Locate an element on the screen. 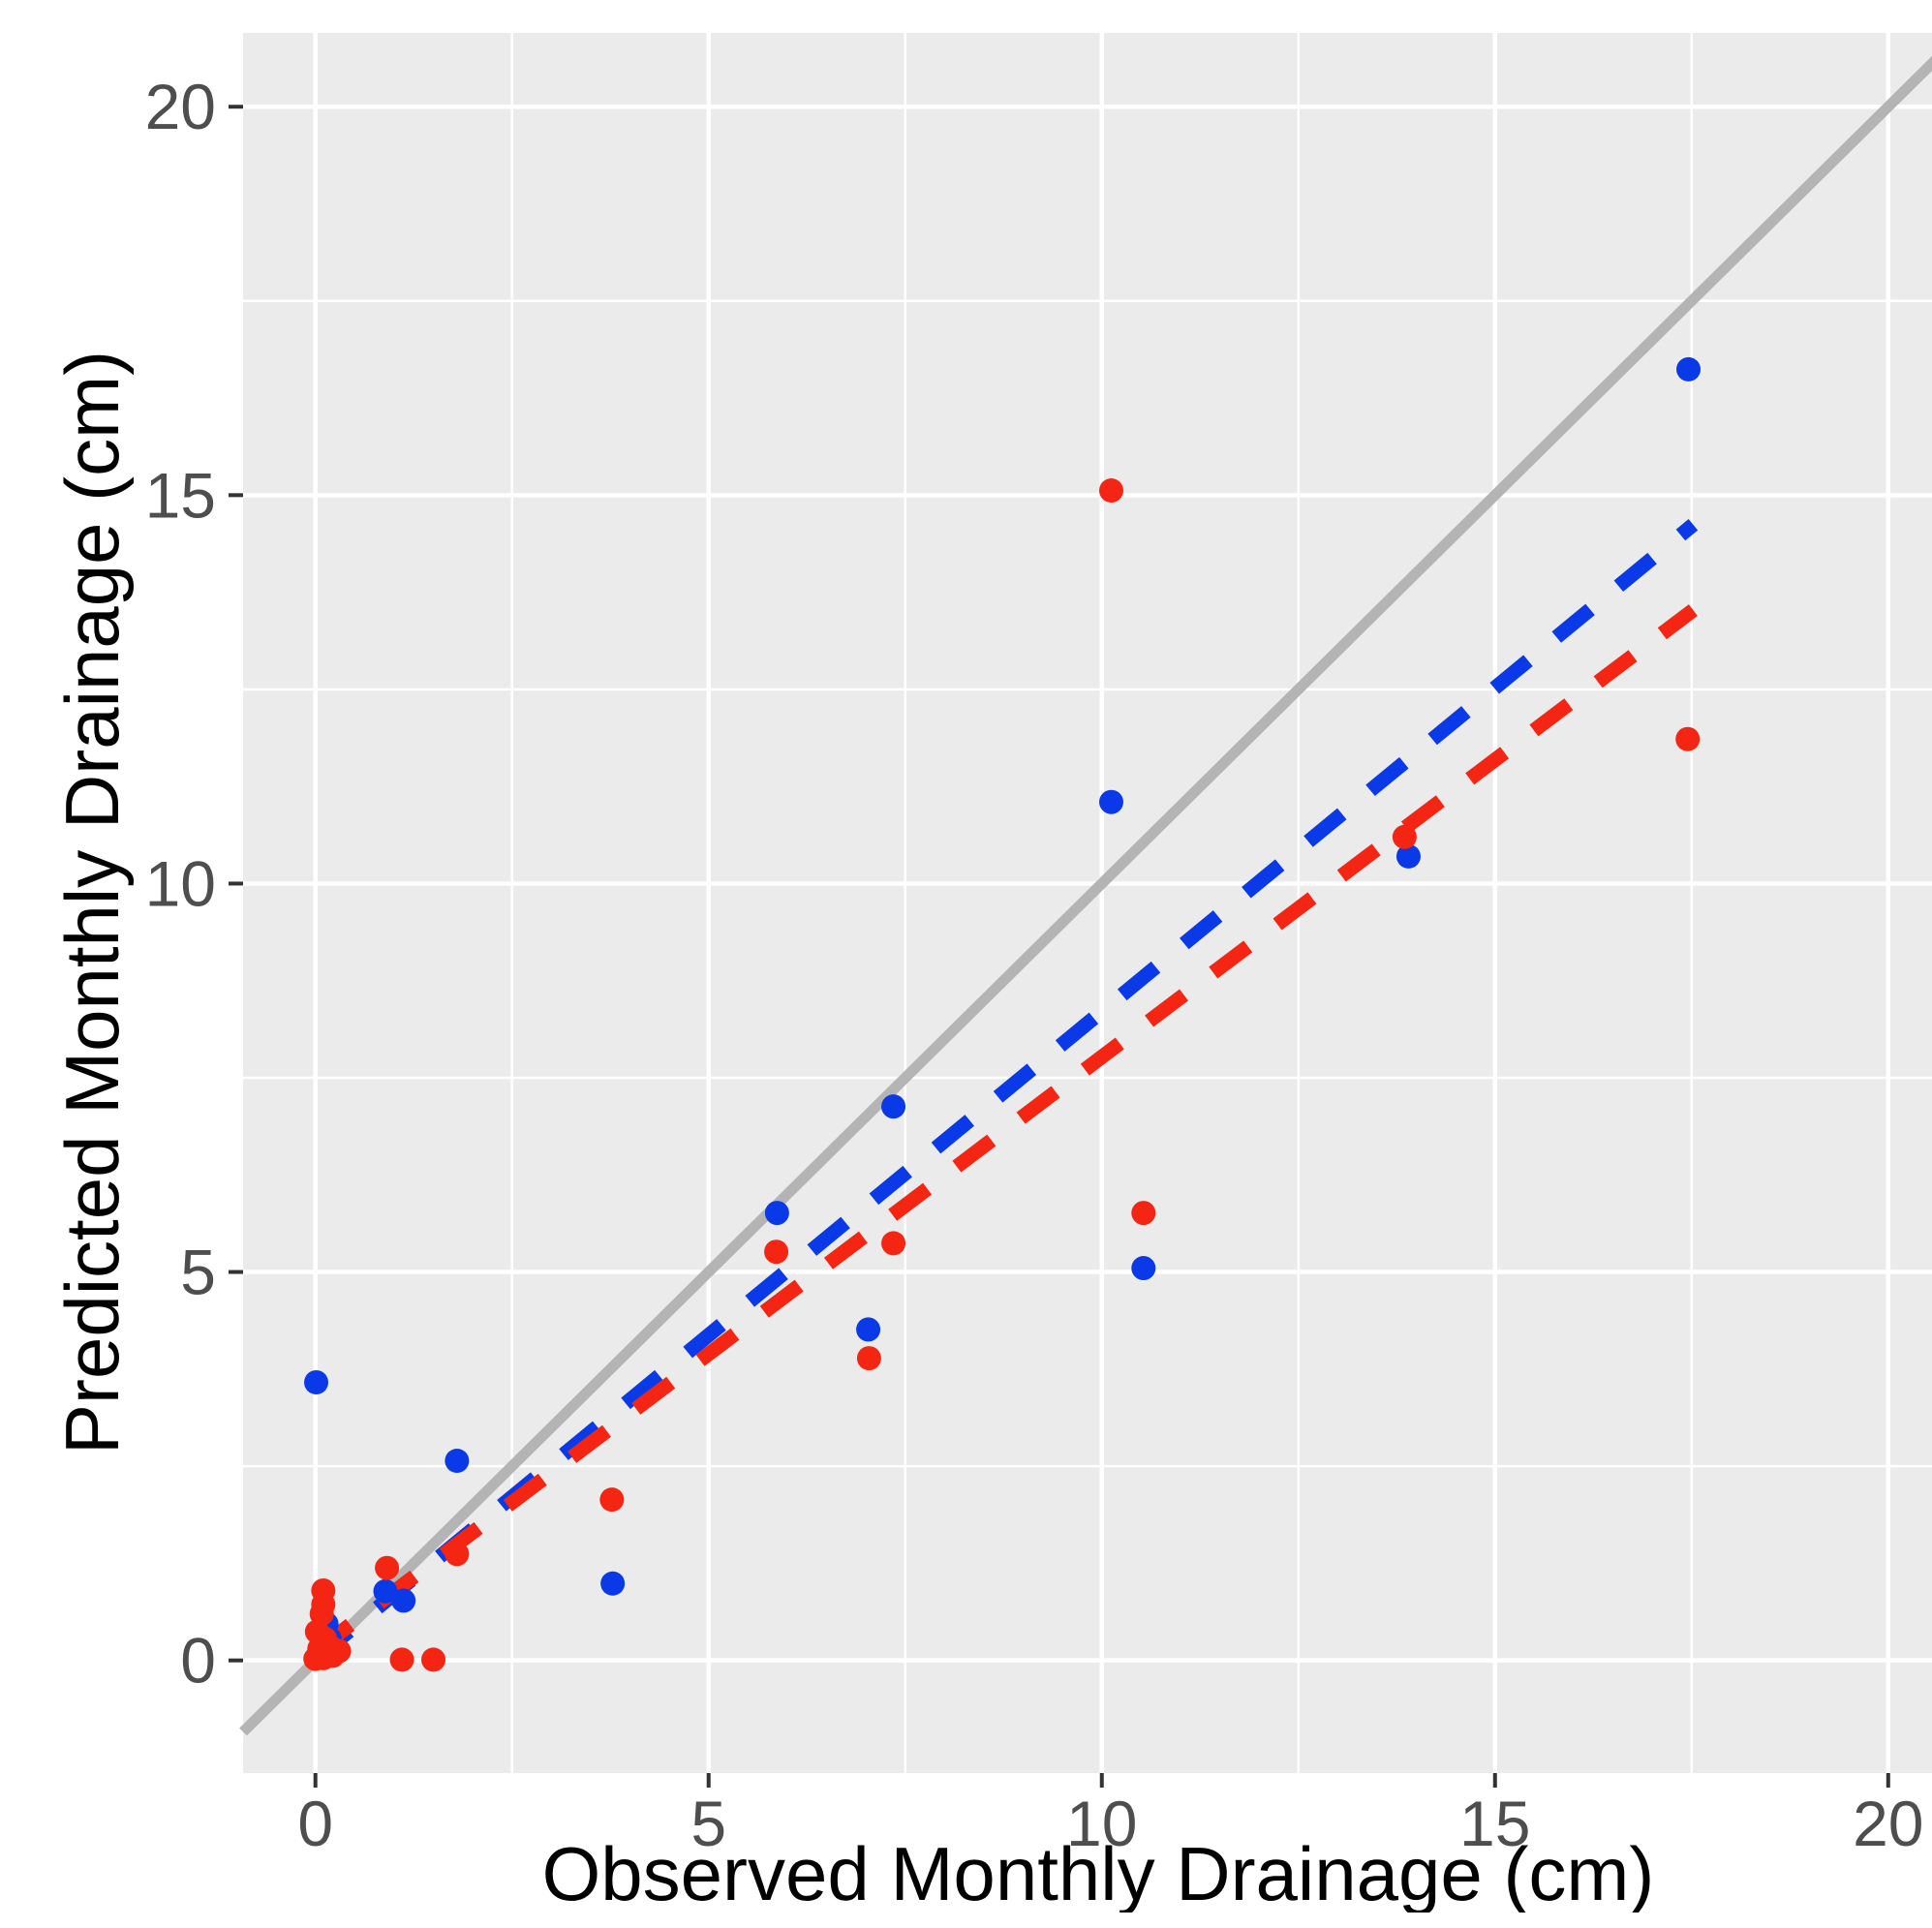 This screenshot has width=1932, height=1928. x-tick-label: 15 is located at coordinates (1494, 1823).